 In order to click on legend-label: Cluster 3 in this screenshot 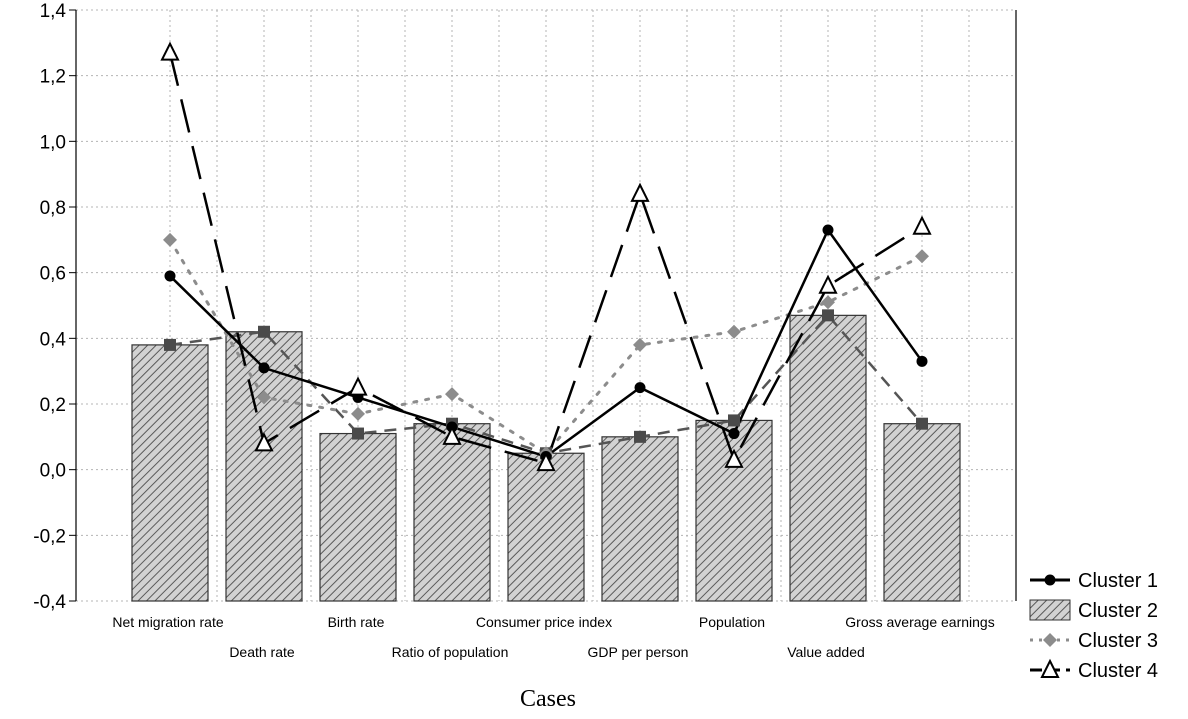, I will do `click(1118, 641)`.